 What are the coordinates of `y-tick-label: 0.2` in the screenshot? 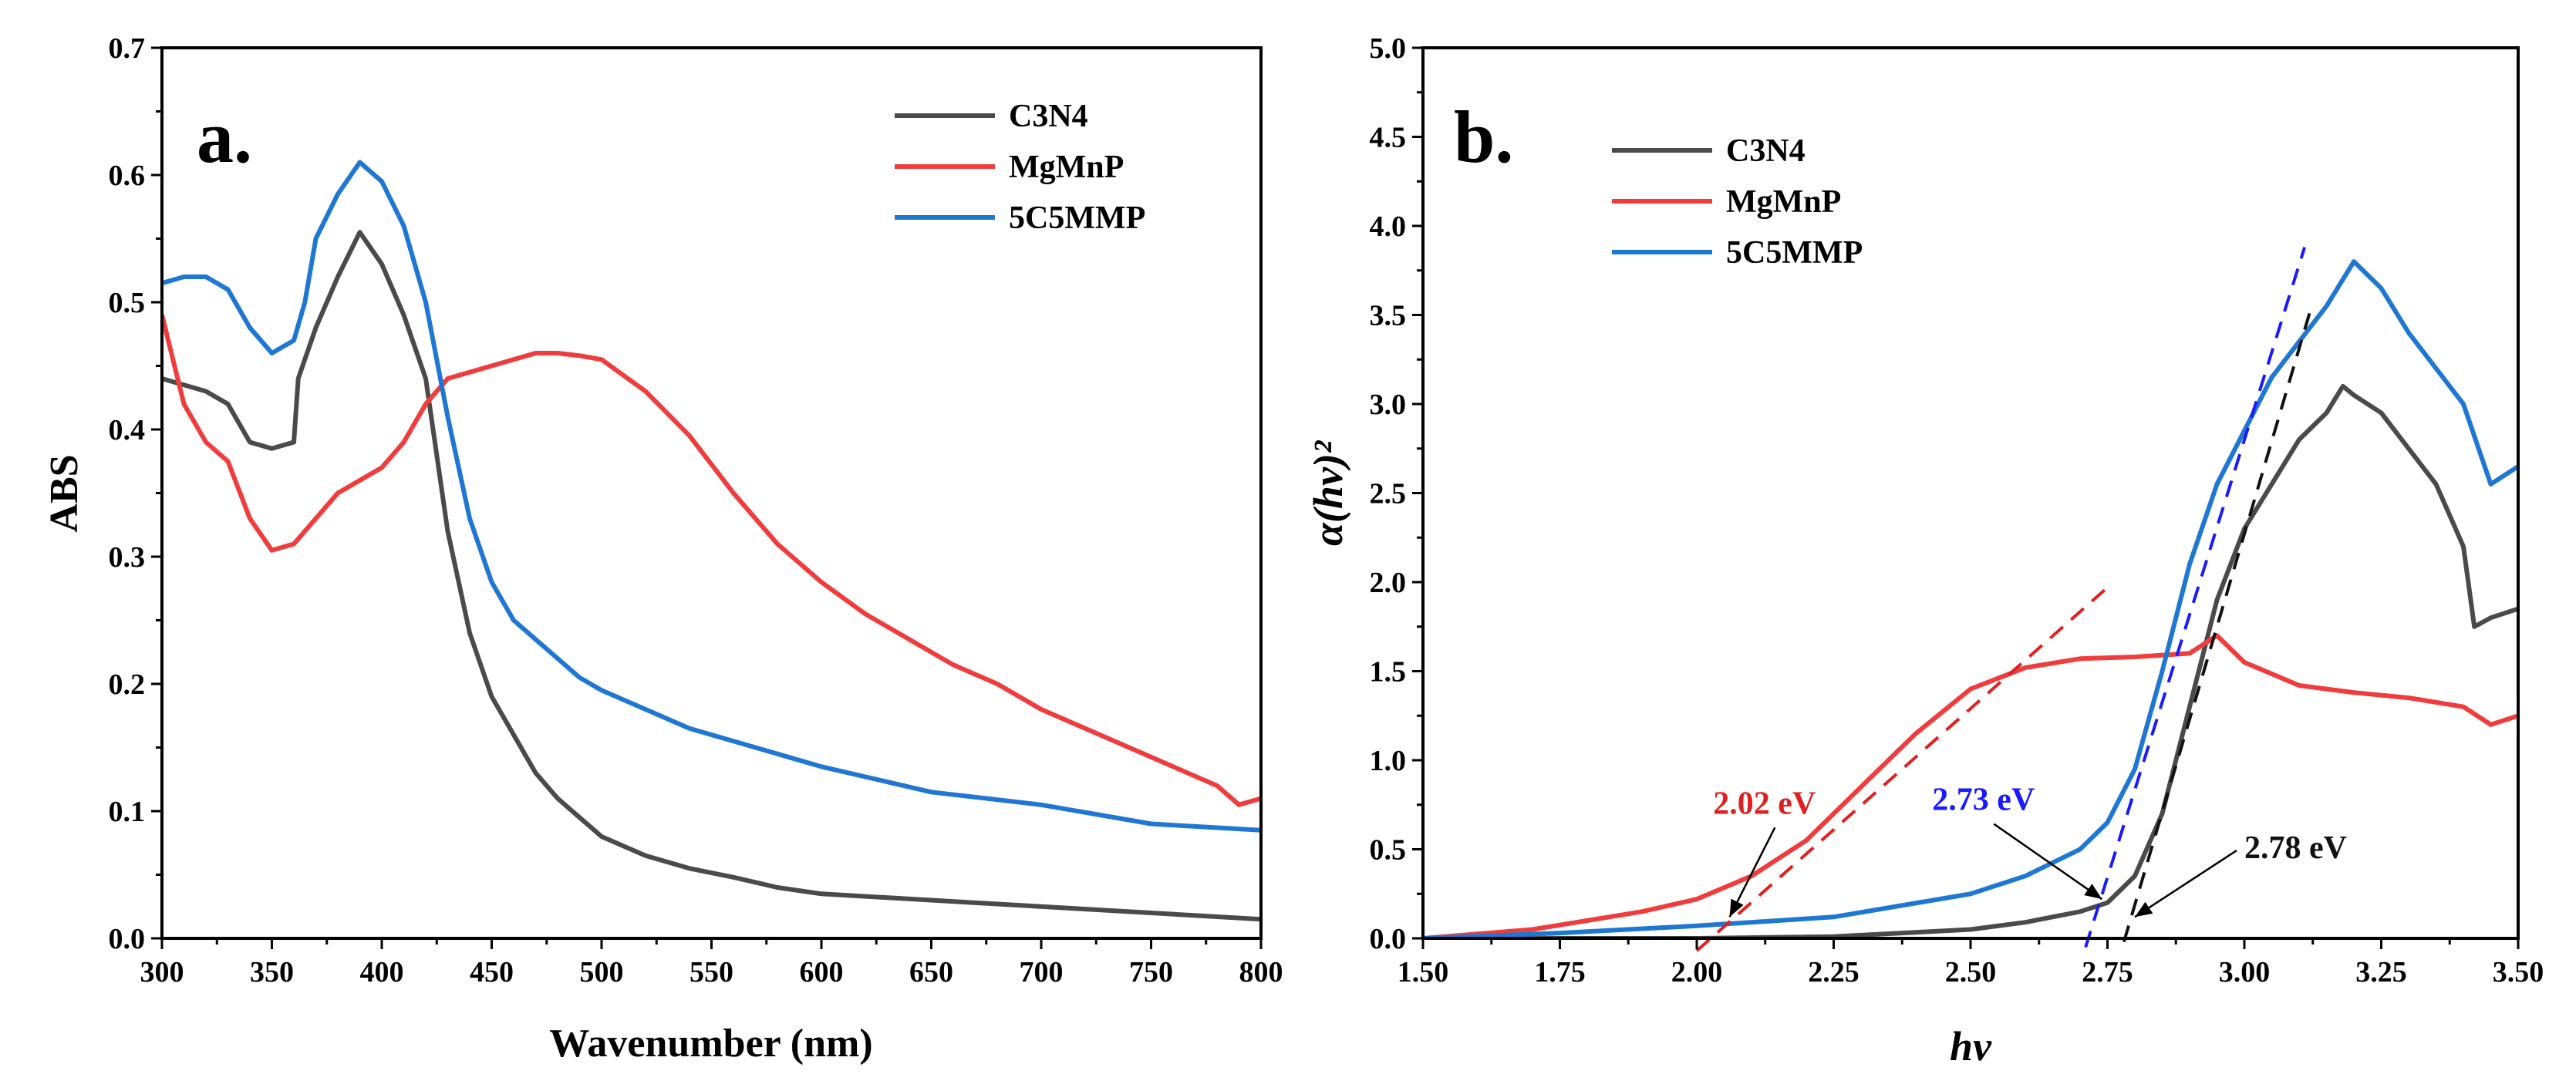 It's located at (127, 684).